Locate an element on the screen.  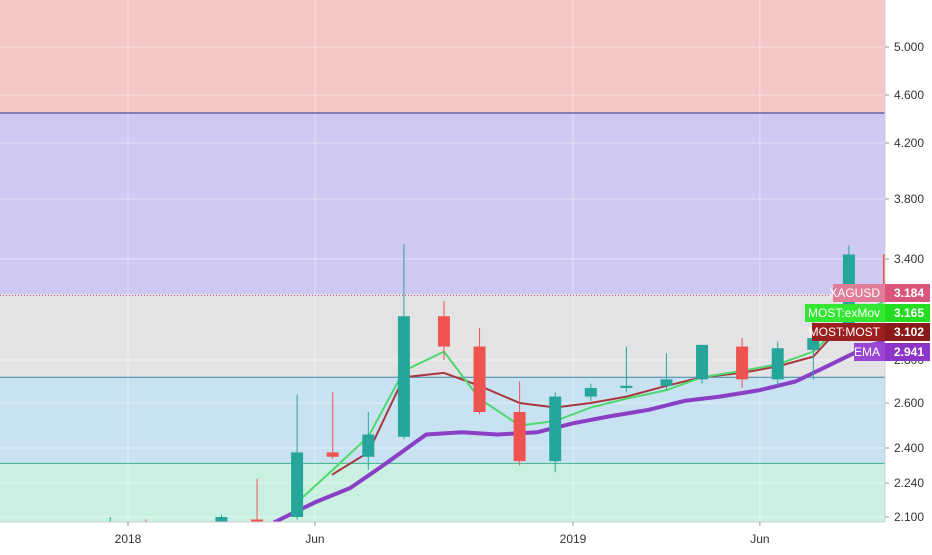
x-tick-label: 2019 is located at coordinates (573, 539).